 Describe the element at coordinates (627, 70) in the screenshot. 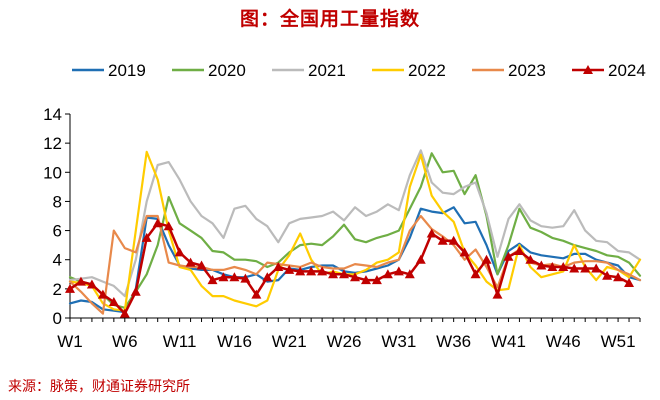

I see `legend-label: 2024` at that location.